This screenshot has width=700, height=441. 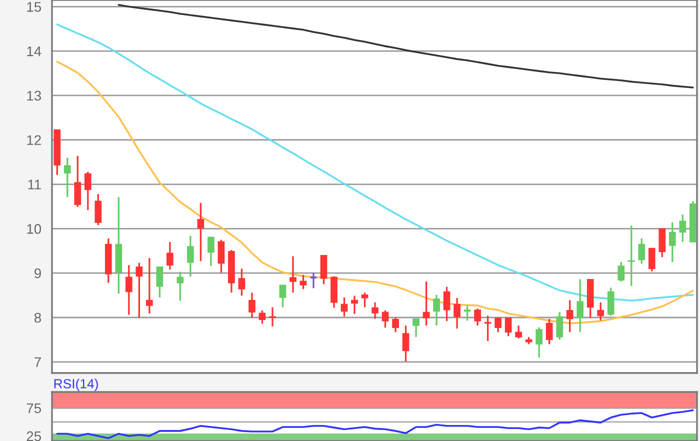 What do you see at coordinates (34, 408) in the screenshot?
I see `y-tick-label: 75` at bounding box center [34, 408].